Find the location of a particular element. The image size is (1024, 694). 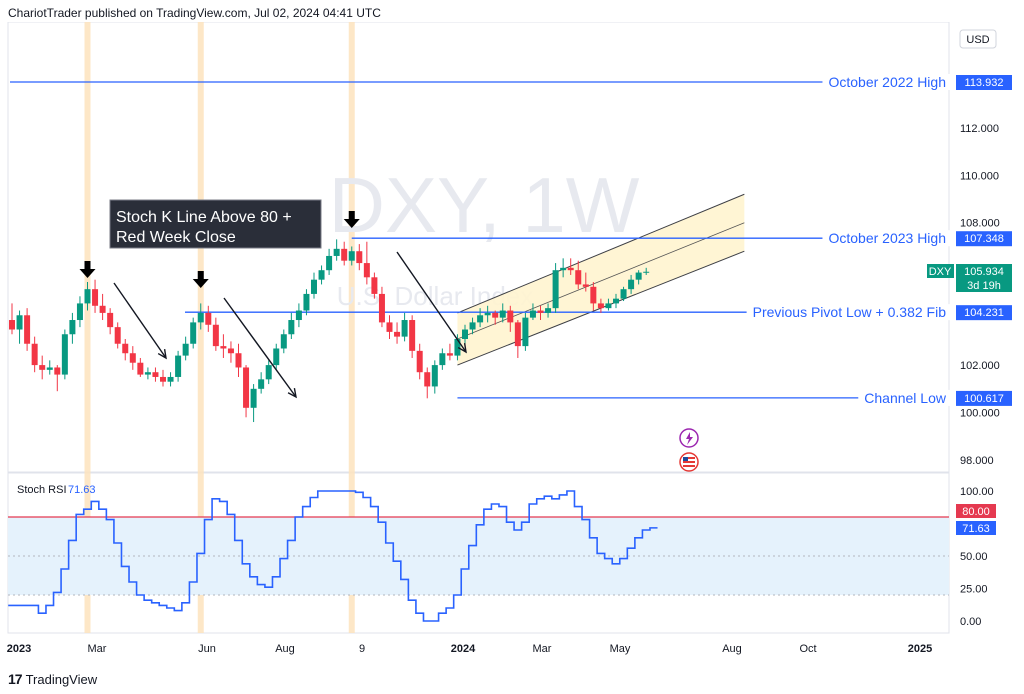

symbol-watermark: DXY, 1W is located at coordinates (484, 205).